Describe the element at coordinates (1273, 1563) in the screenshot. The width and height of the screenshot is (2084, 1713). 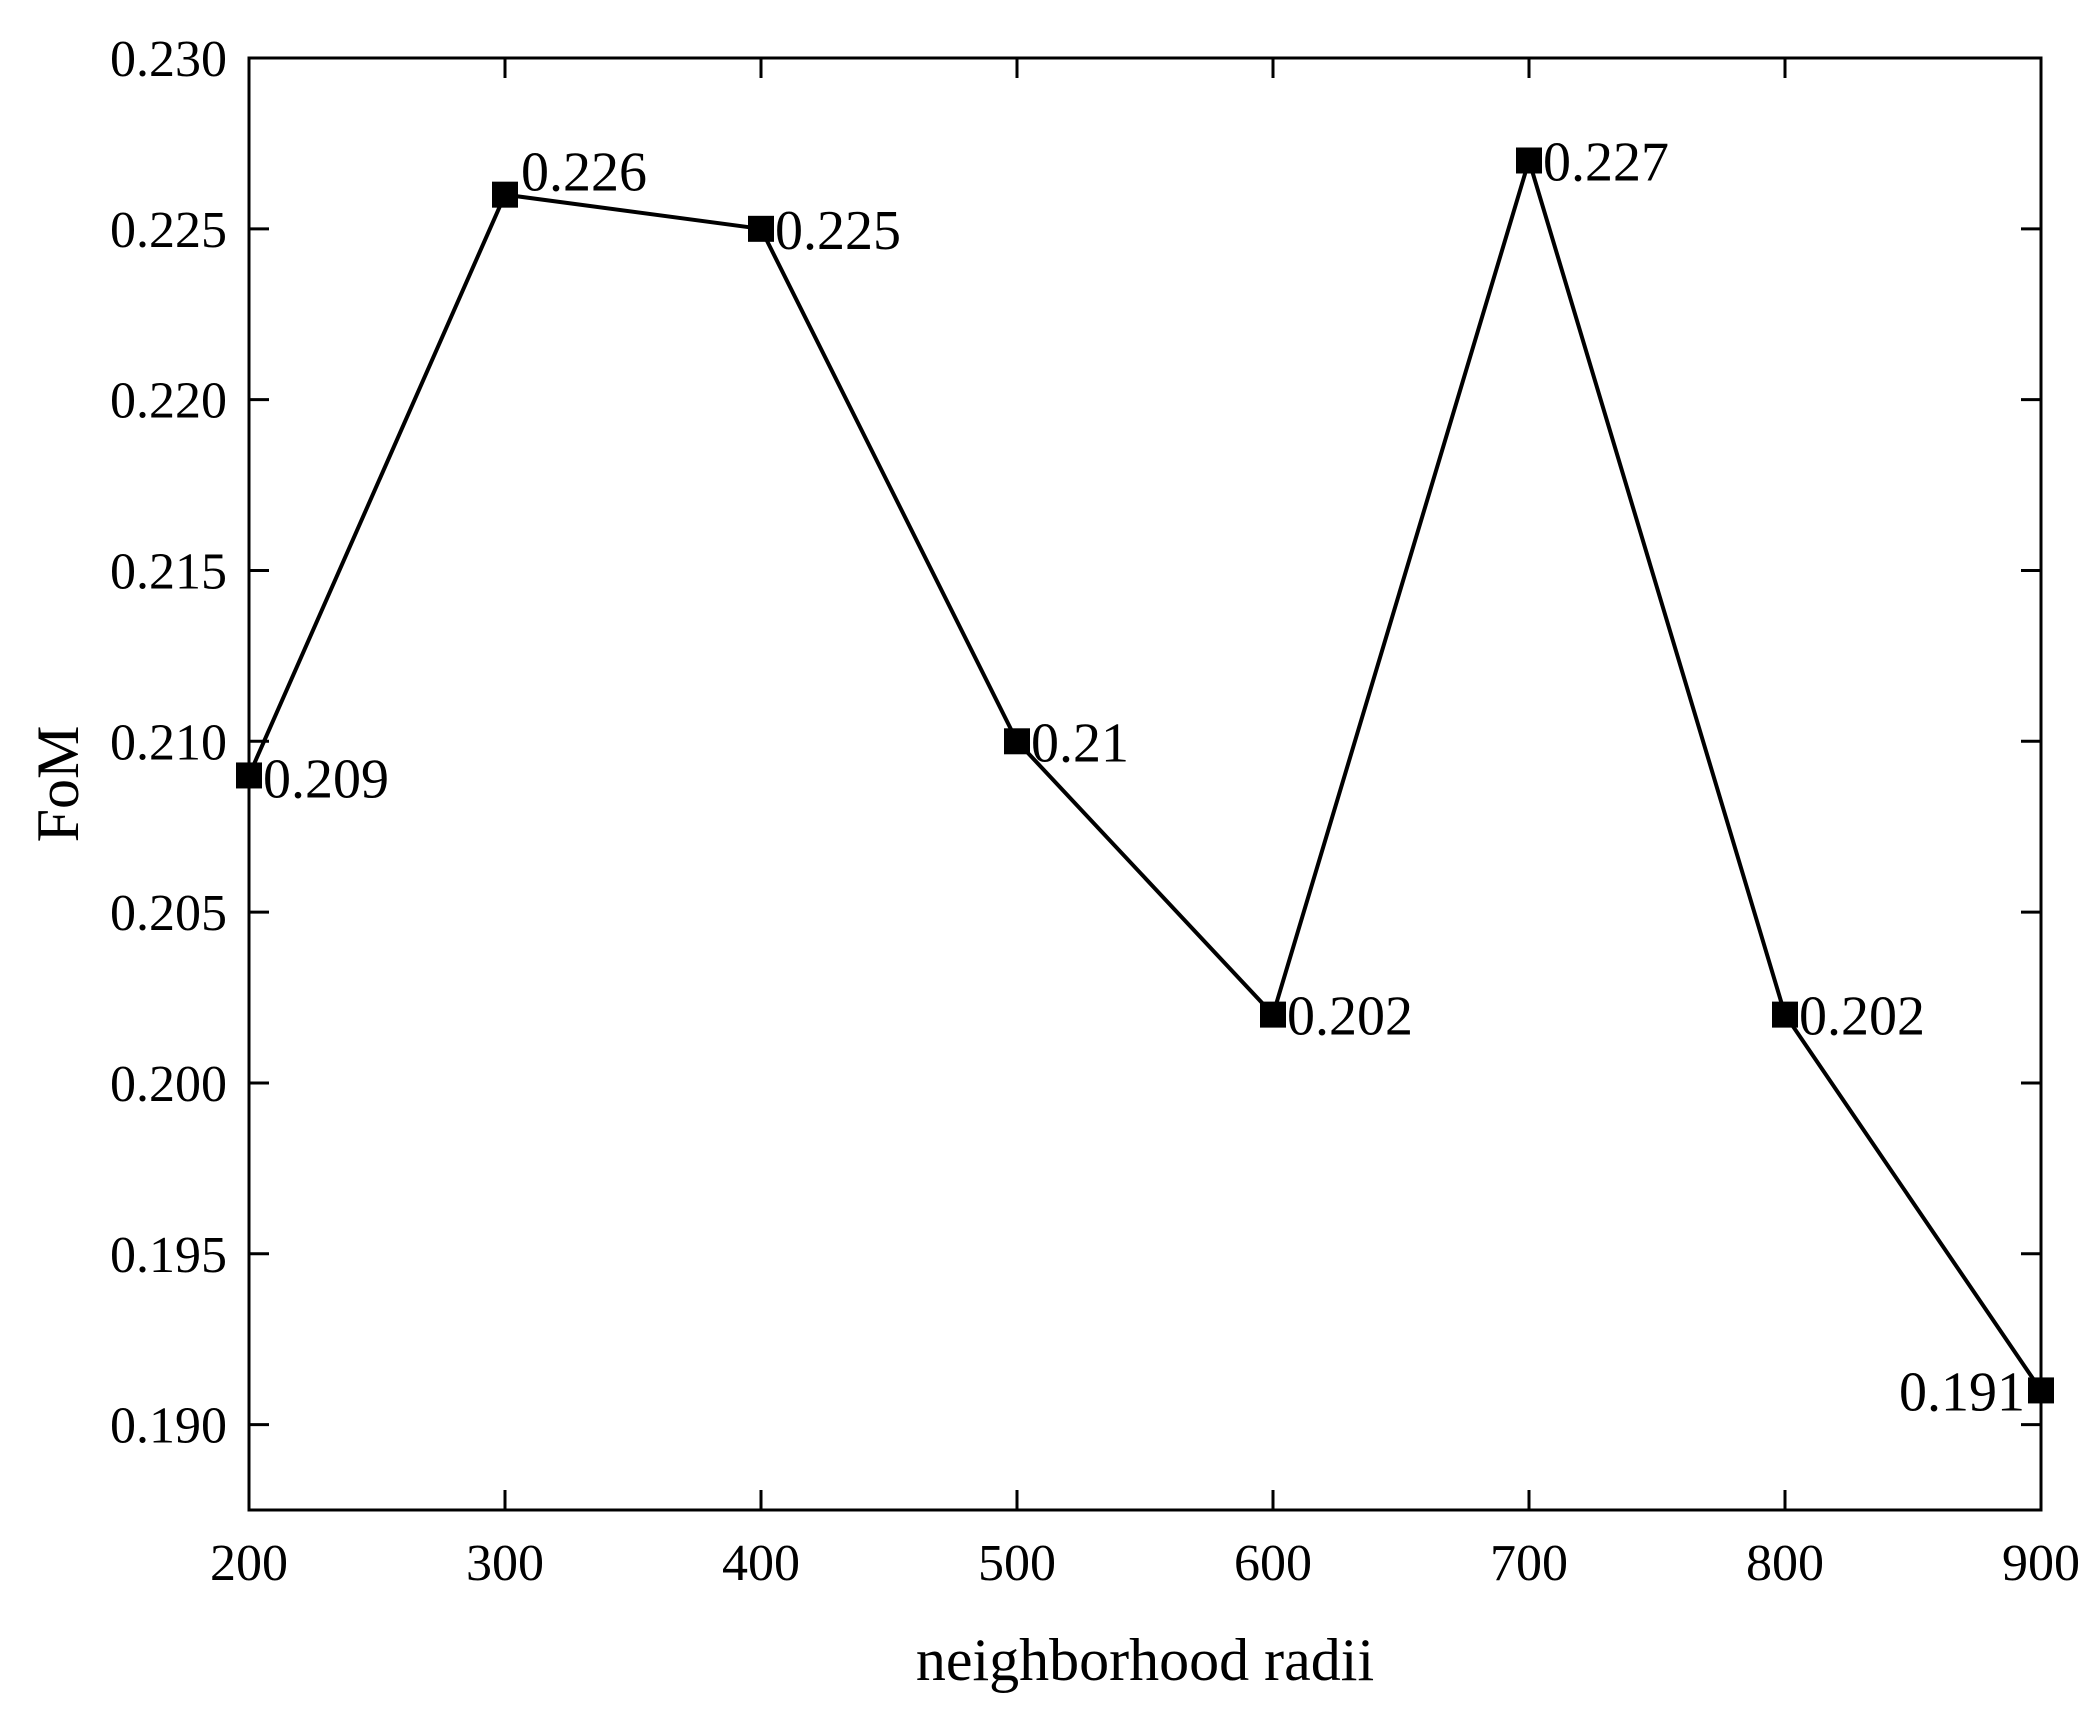
I see `x-tick-label: 600` at that location.